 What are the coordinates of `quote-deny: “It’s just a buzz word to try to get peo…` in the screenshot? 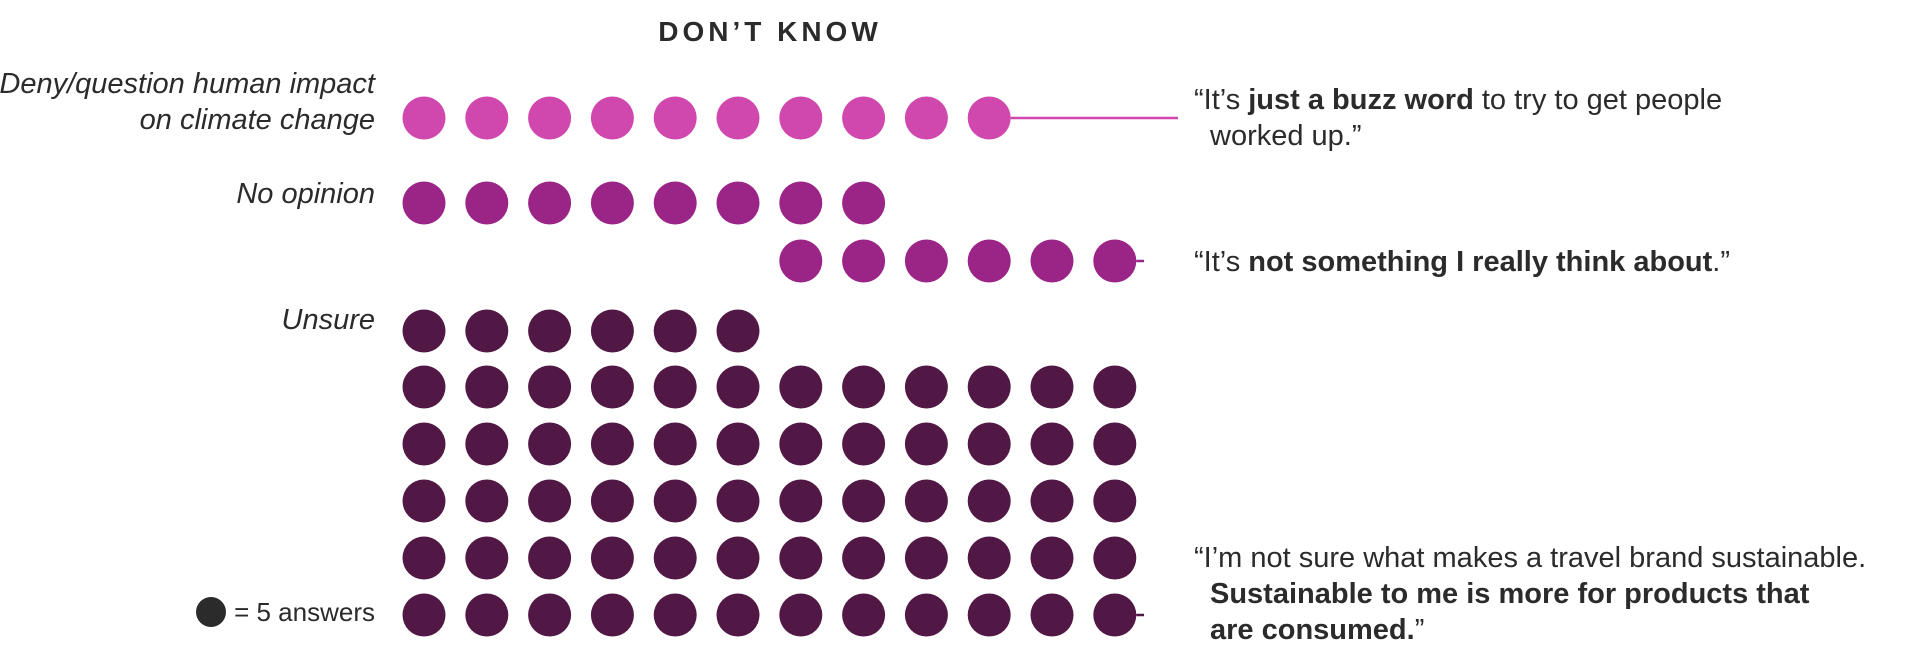 It's located at (1458, 118).